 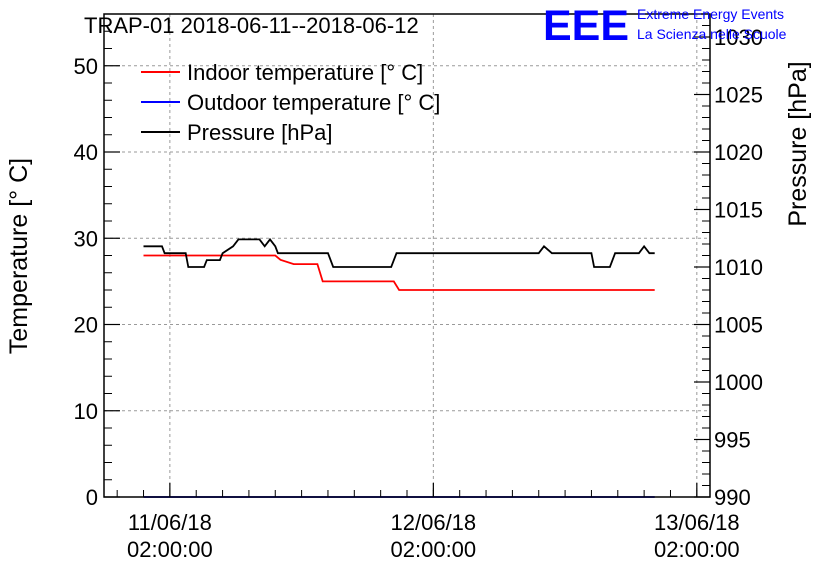 I want to click on logo-line-1: Extreme Energy Events, so click(x=710, y=14).